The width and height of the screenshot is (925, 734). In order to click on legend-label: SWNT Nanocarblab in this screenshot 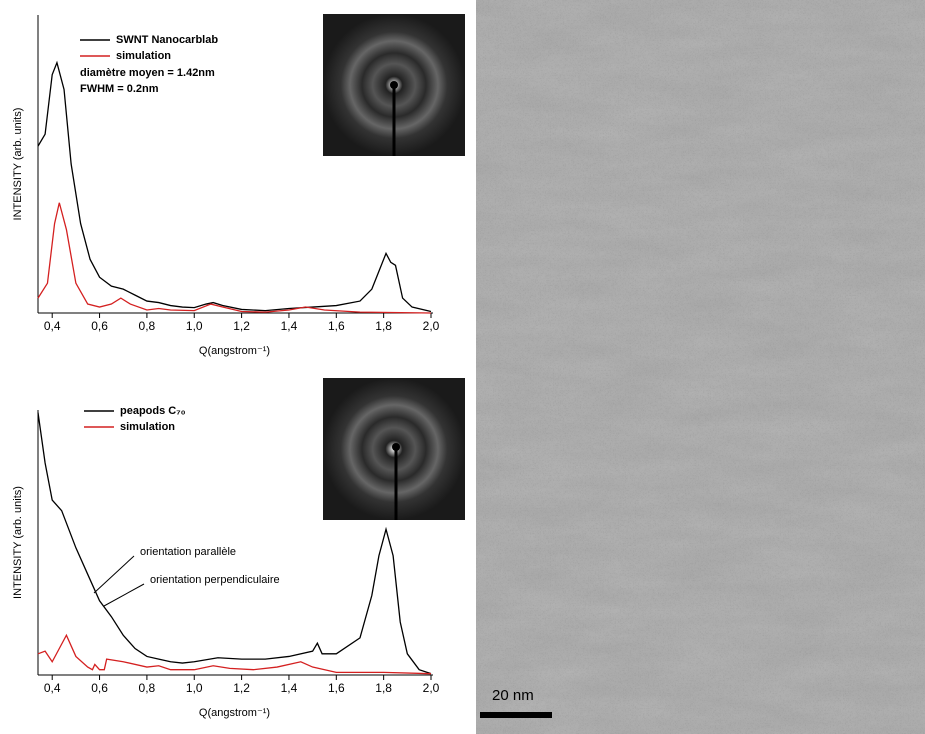, I will do `click(167, 40)`.